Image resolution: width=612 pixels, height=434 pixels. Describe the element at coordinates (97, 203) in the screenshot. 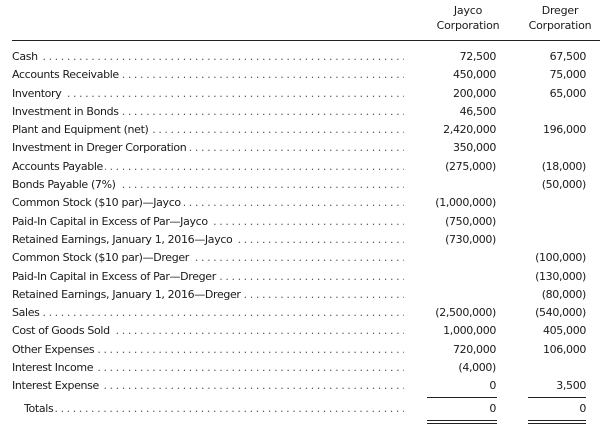

I see `row-label: Common Stock ($10 par)—Jayco` at that location.